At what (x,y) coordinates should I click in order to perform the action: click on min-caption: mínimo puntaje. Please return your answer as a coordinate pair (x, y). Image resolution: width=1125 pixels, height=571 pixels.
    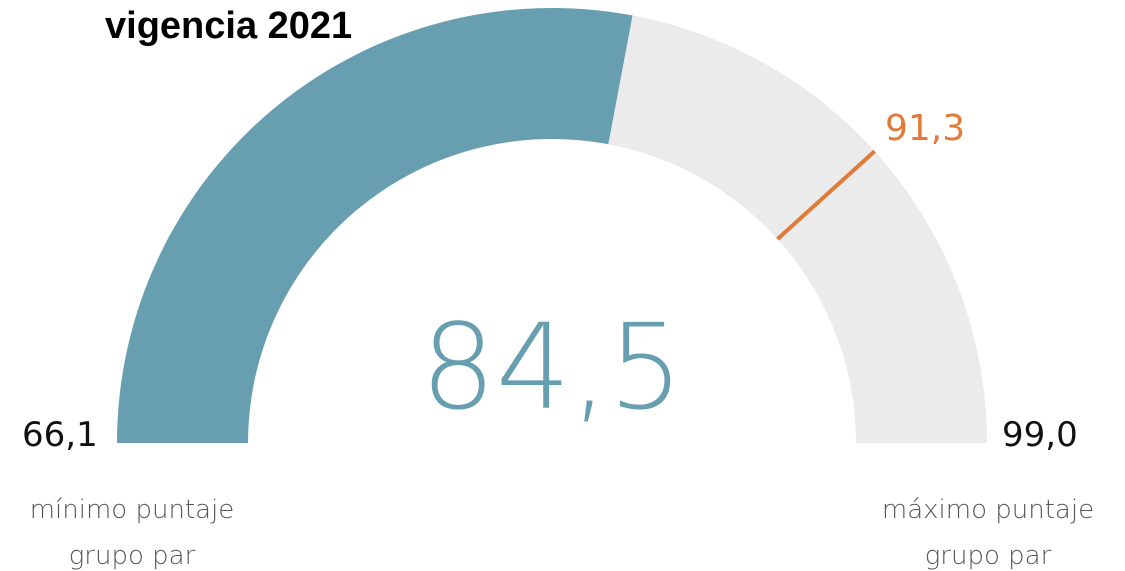
    Looking at the image, I should click on (132, 510).